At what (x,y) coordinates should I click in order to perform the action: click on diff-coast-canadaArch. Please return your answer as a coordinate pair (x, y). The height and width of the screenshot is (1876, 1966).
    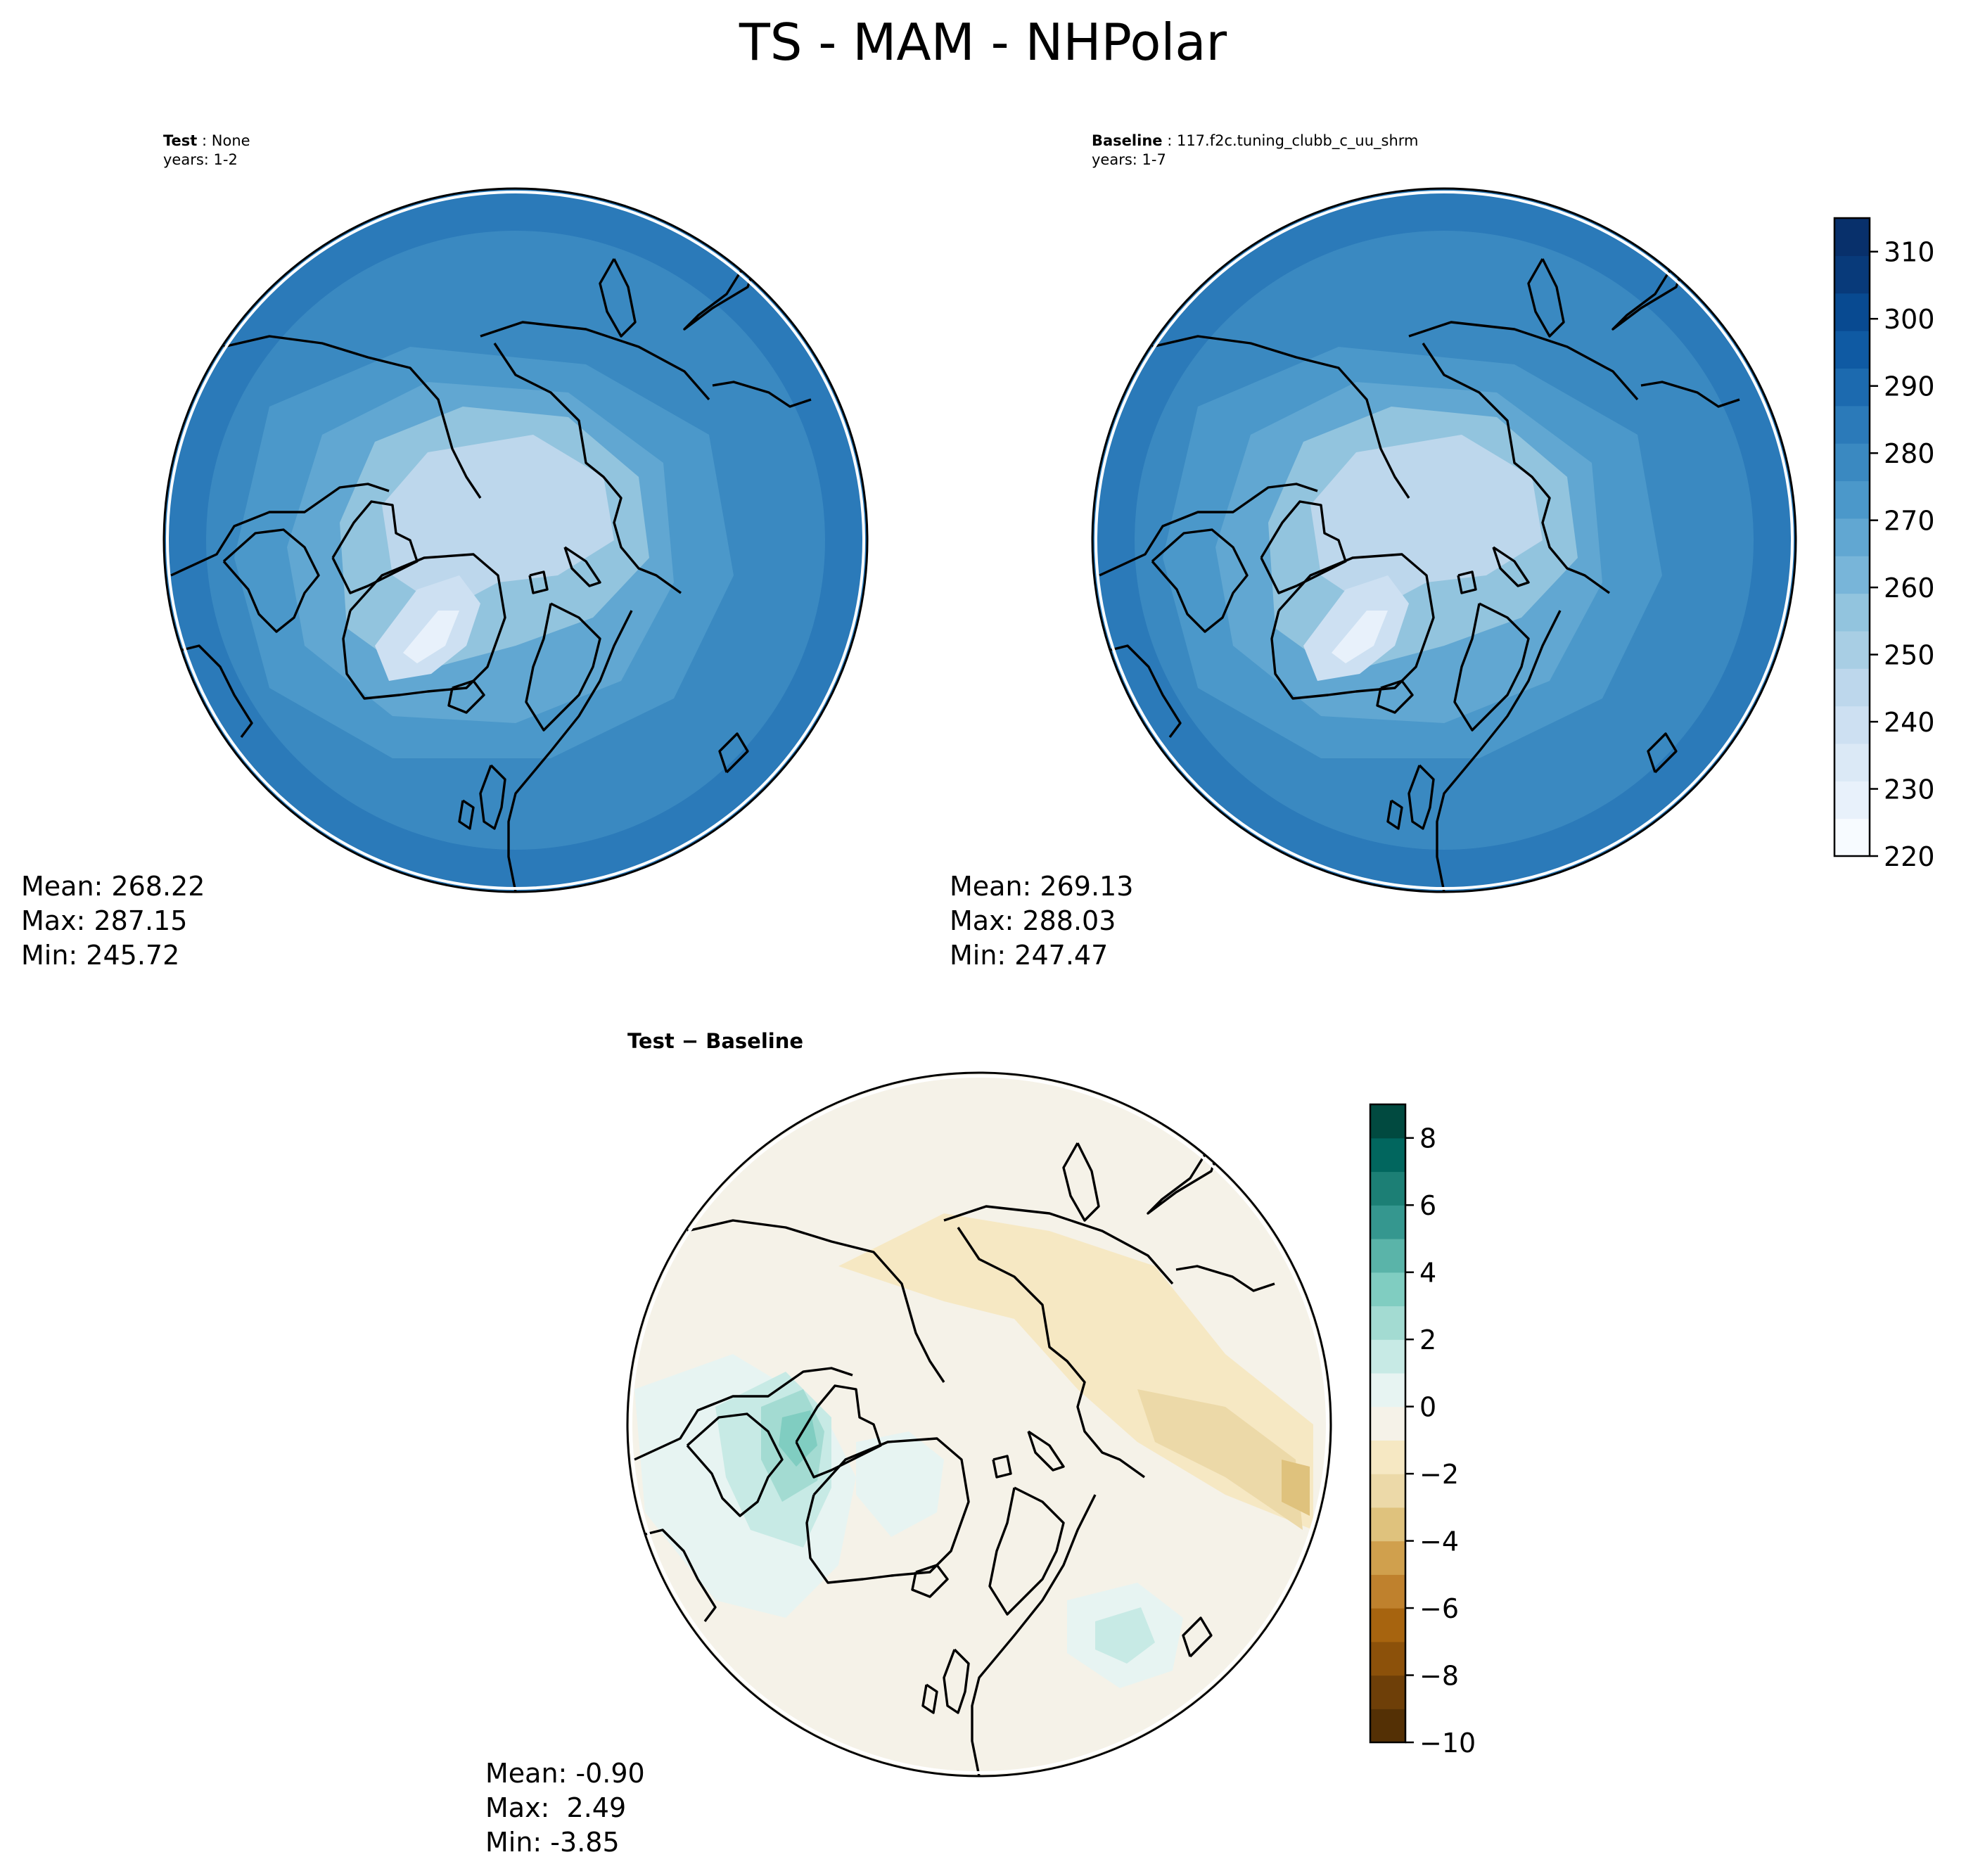
    Looking at the image, I should click on (838, 1431).